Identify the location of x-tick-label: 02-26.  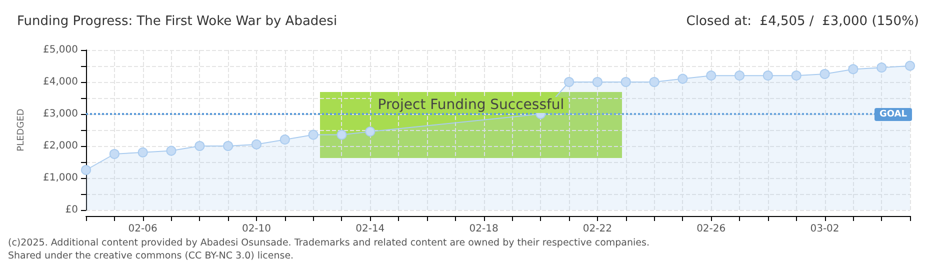
(711, 229).